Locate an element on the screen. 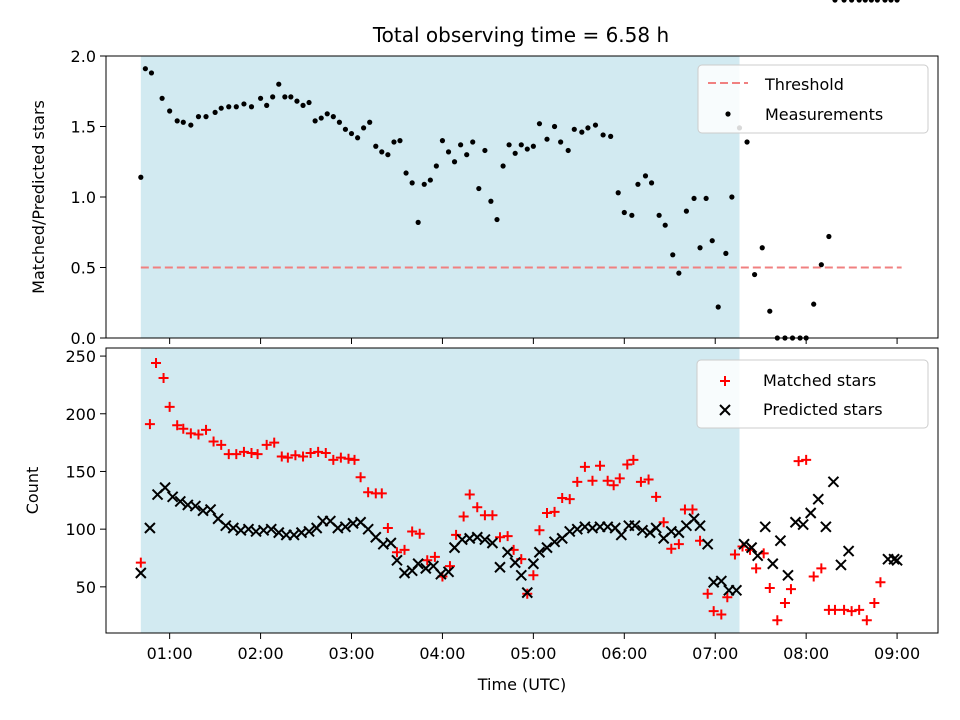 This screenshot has width=960, height=720. ratio-y-ticks: 0.0 0.5 1.0 1.5 2.0 is located at coordinates (88, 197).